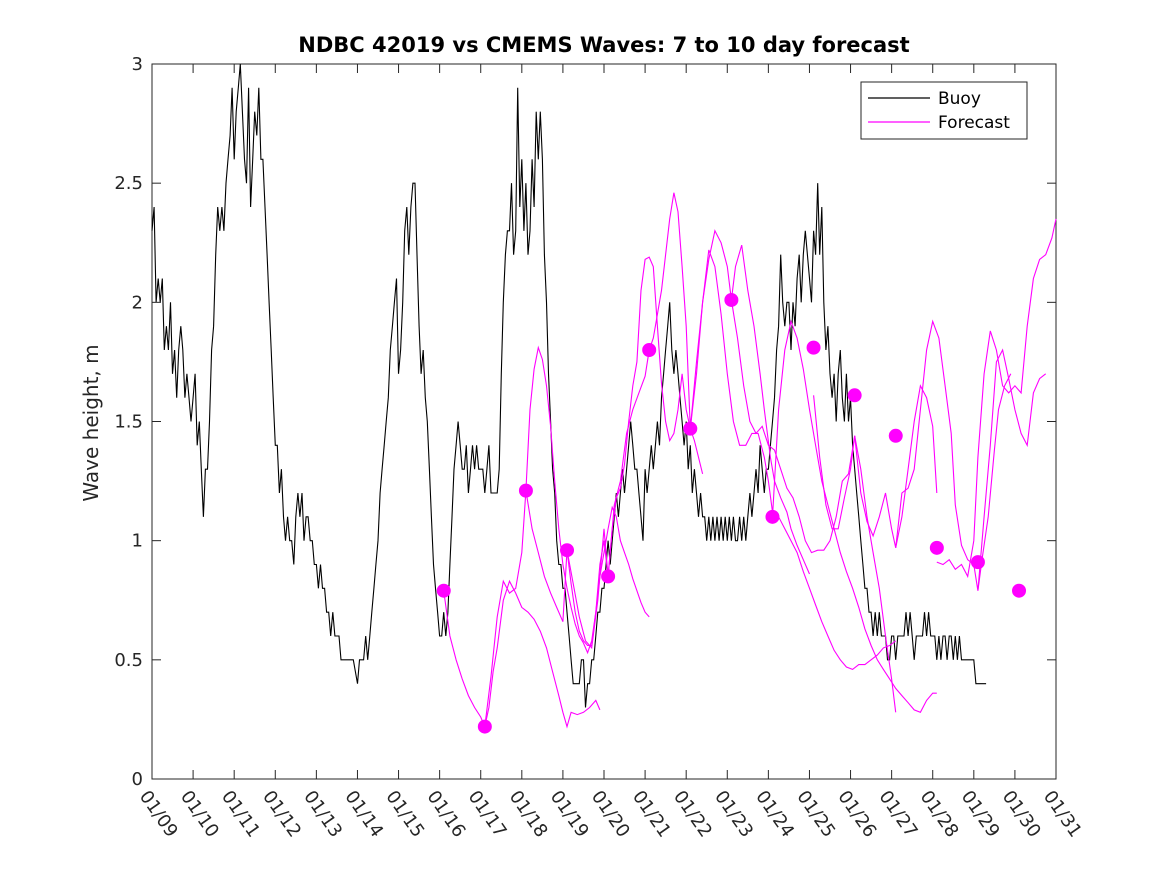  I want to click on y-tick-label: 3, so click(137, 64).